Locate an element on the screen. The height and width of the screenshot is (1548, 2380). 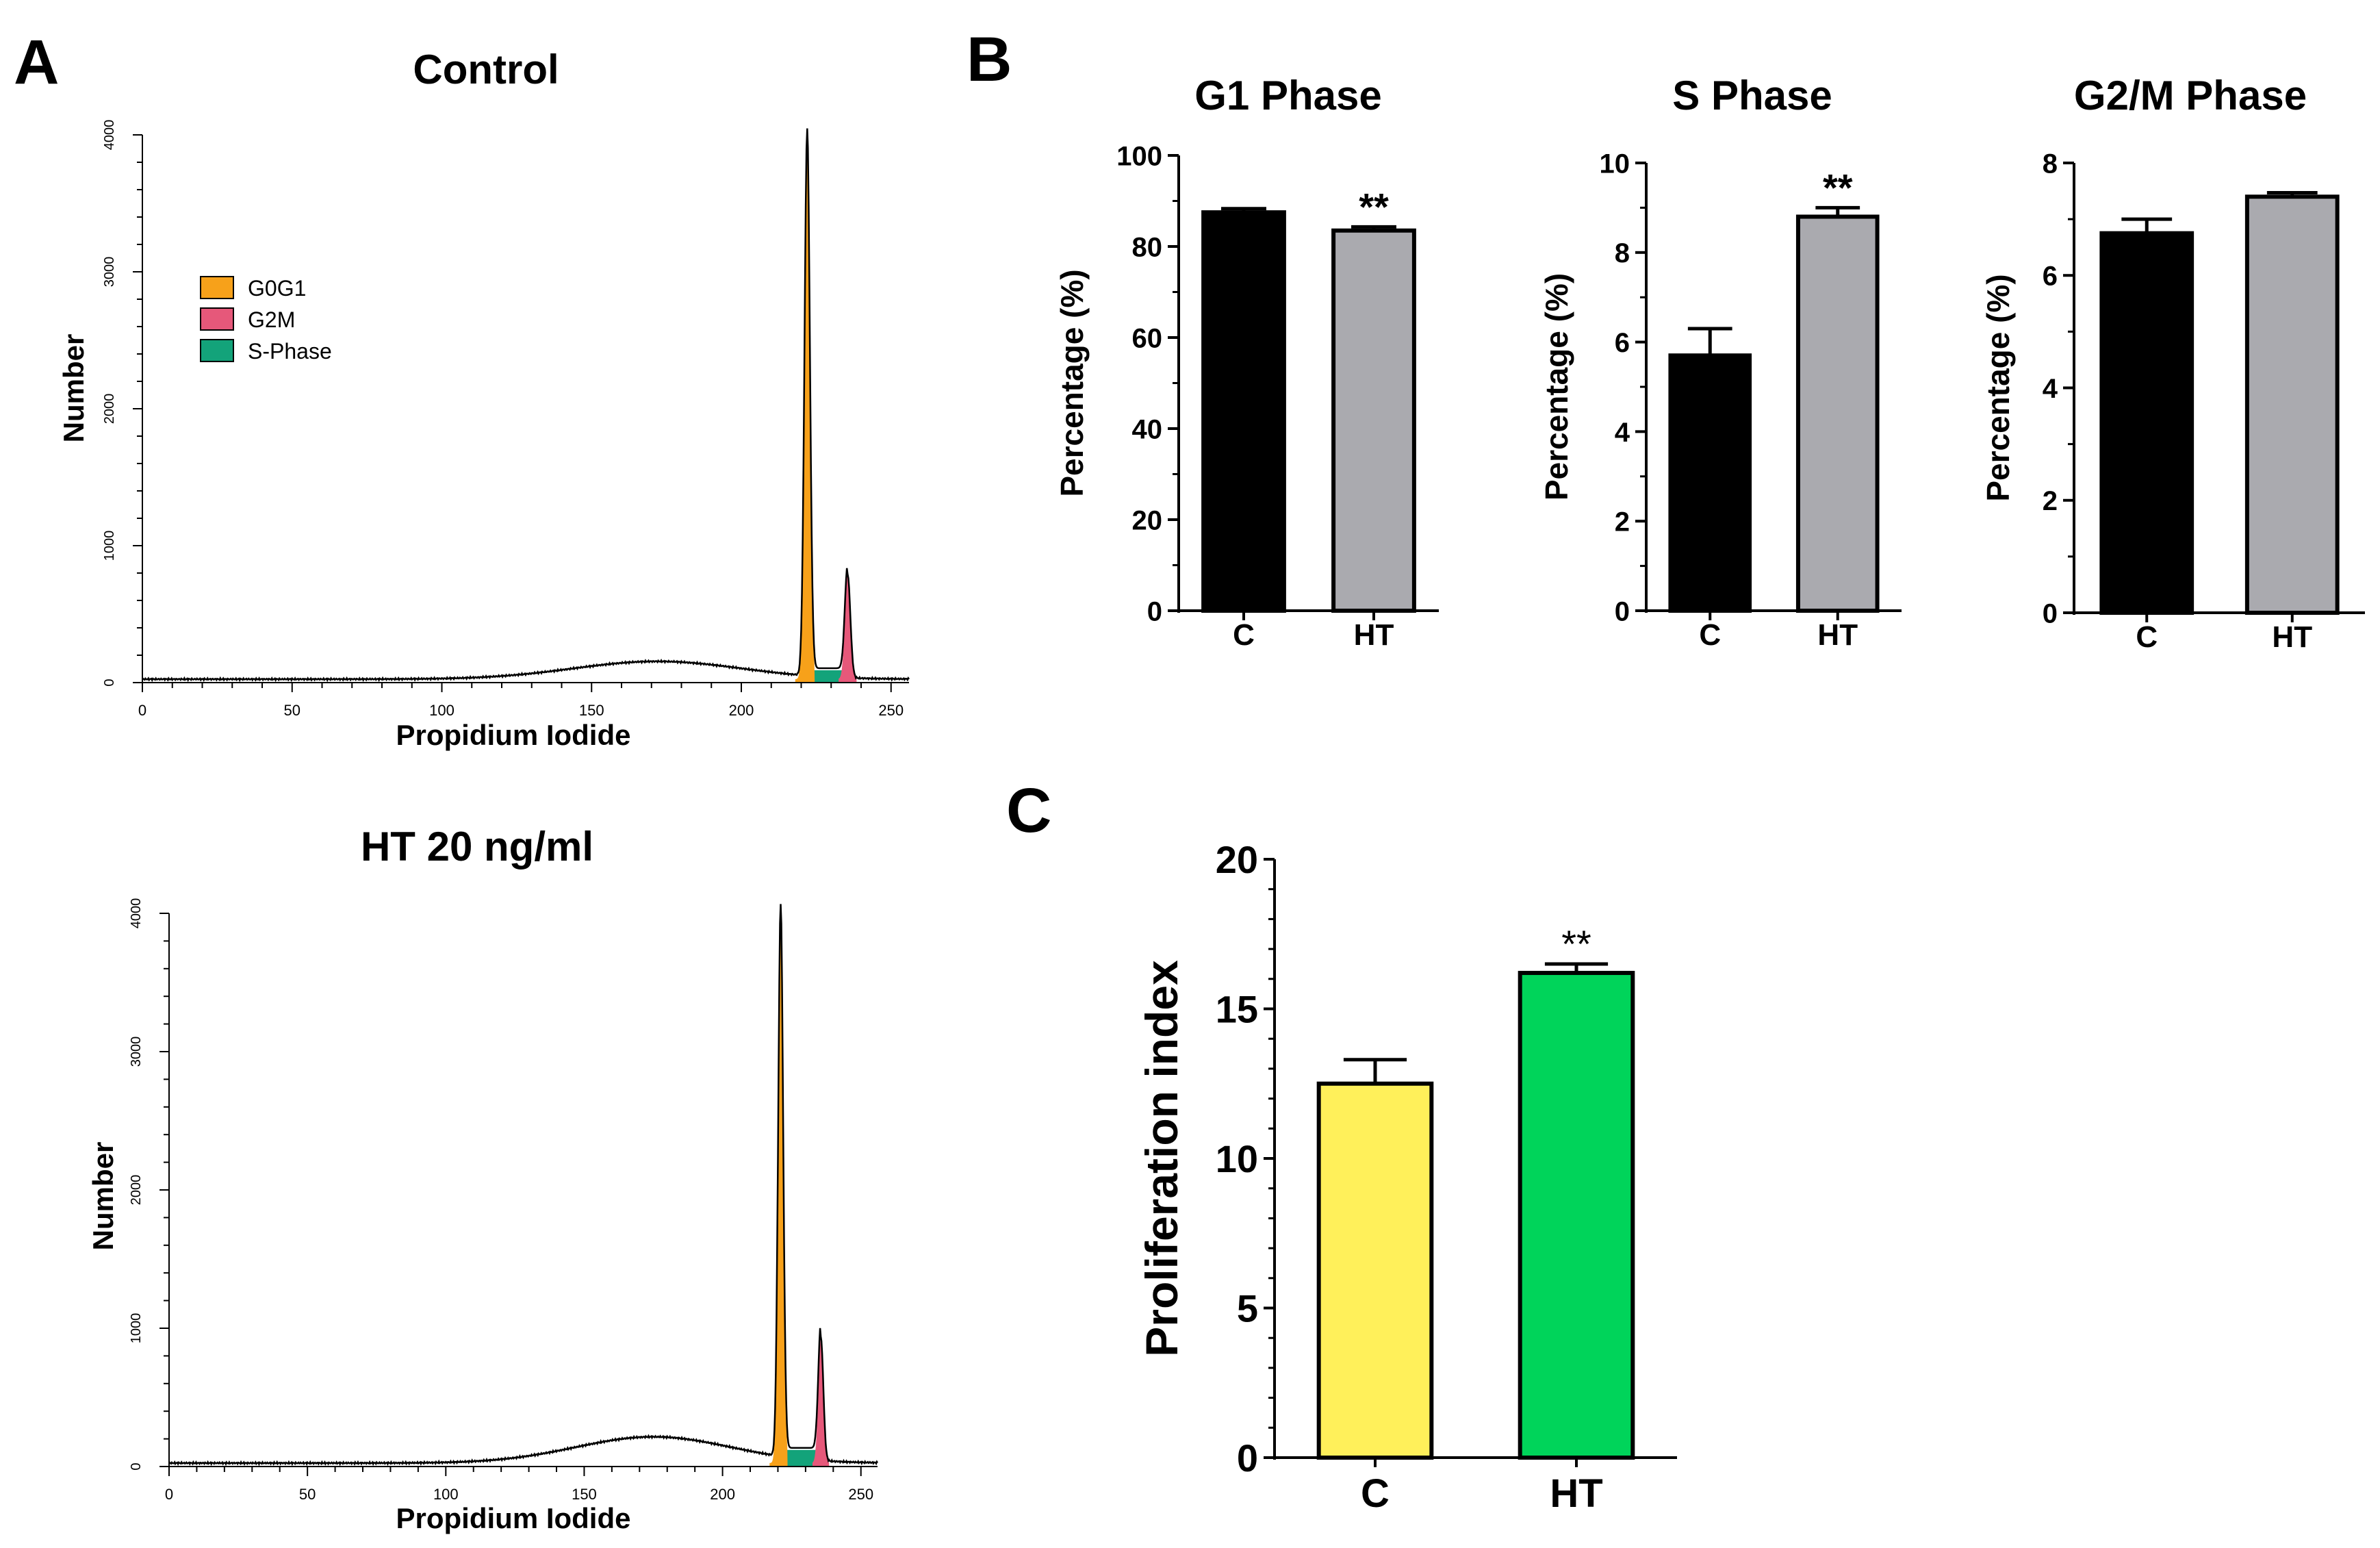
legend-label-g2m: G2M is located at coordinates (271, 319).